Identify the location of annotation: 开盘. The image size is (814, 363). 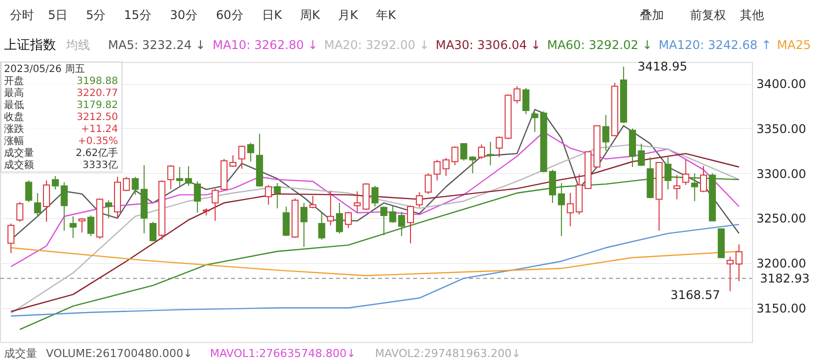
(14, 81).